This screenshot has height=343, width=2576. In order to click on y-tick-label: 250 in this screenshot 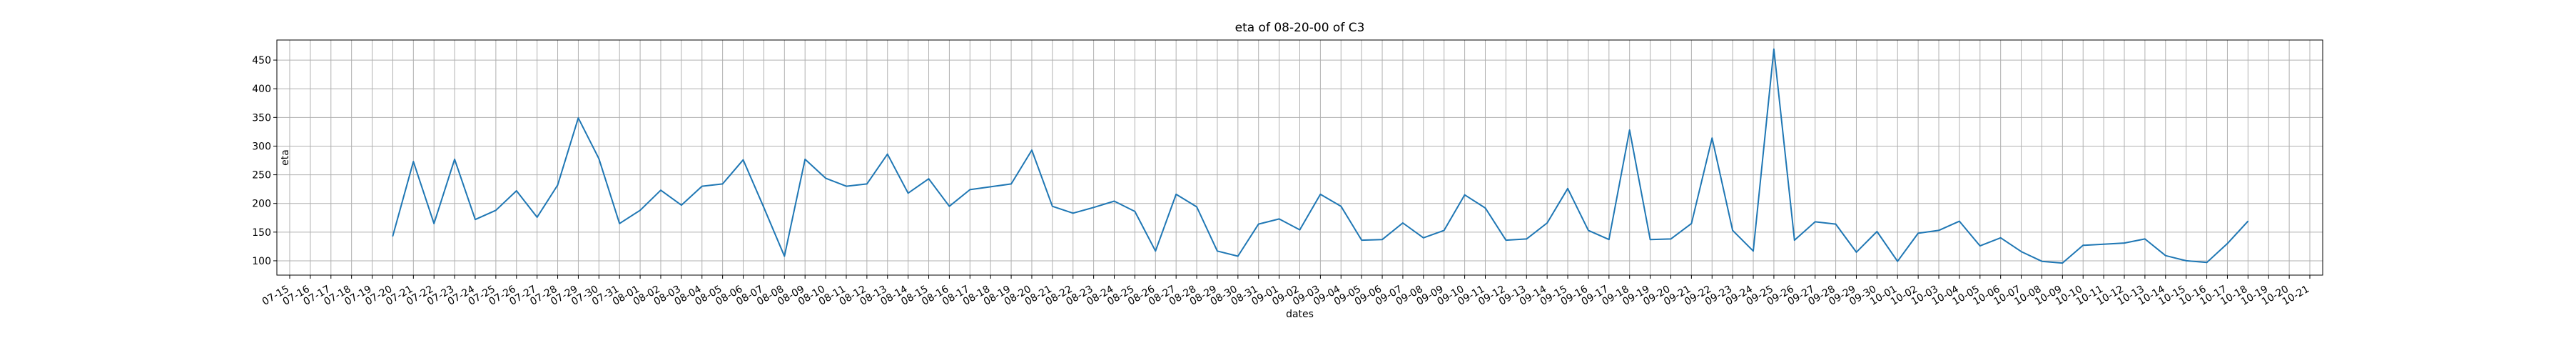, I will do `click(261, 176)`.